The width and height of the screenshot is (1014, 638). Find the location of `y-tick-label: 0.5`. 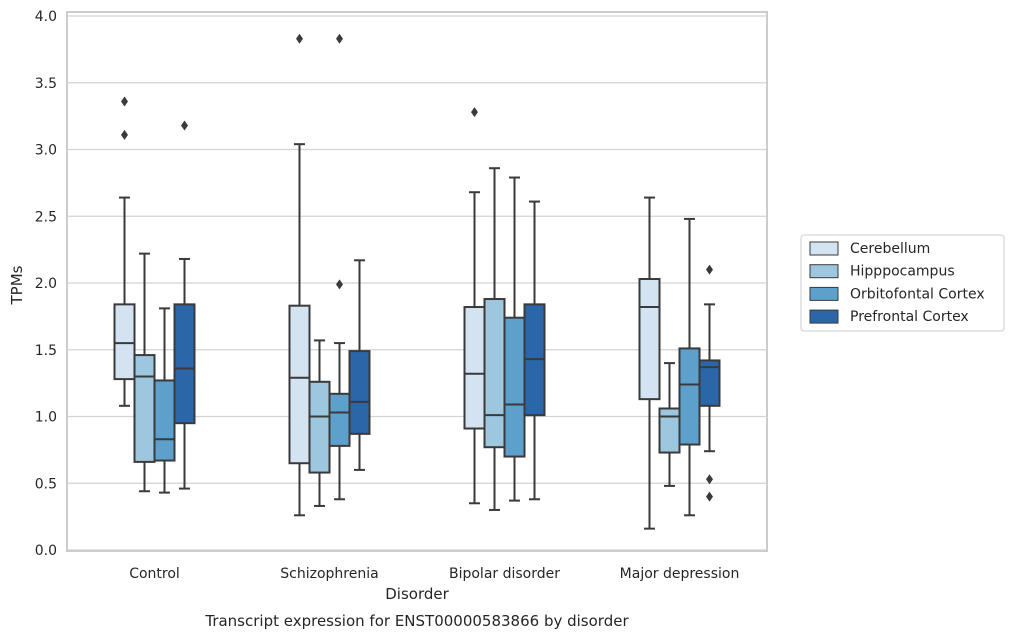

y-tick-label: 0.5 is located at coordinates (46, 484).